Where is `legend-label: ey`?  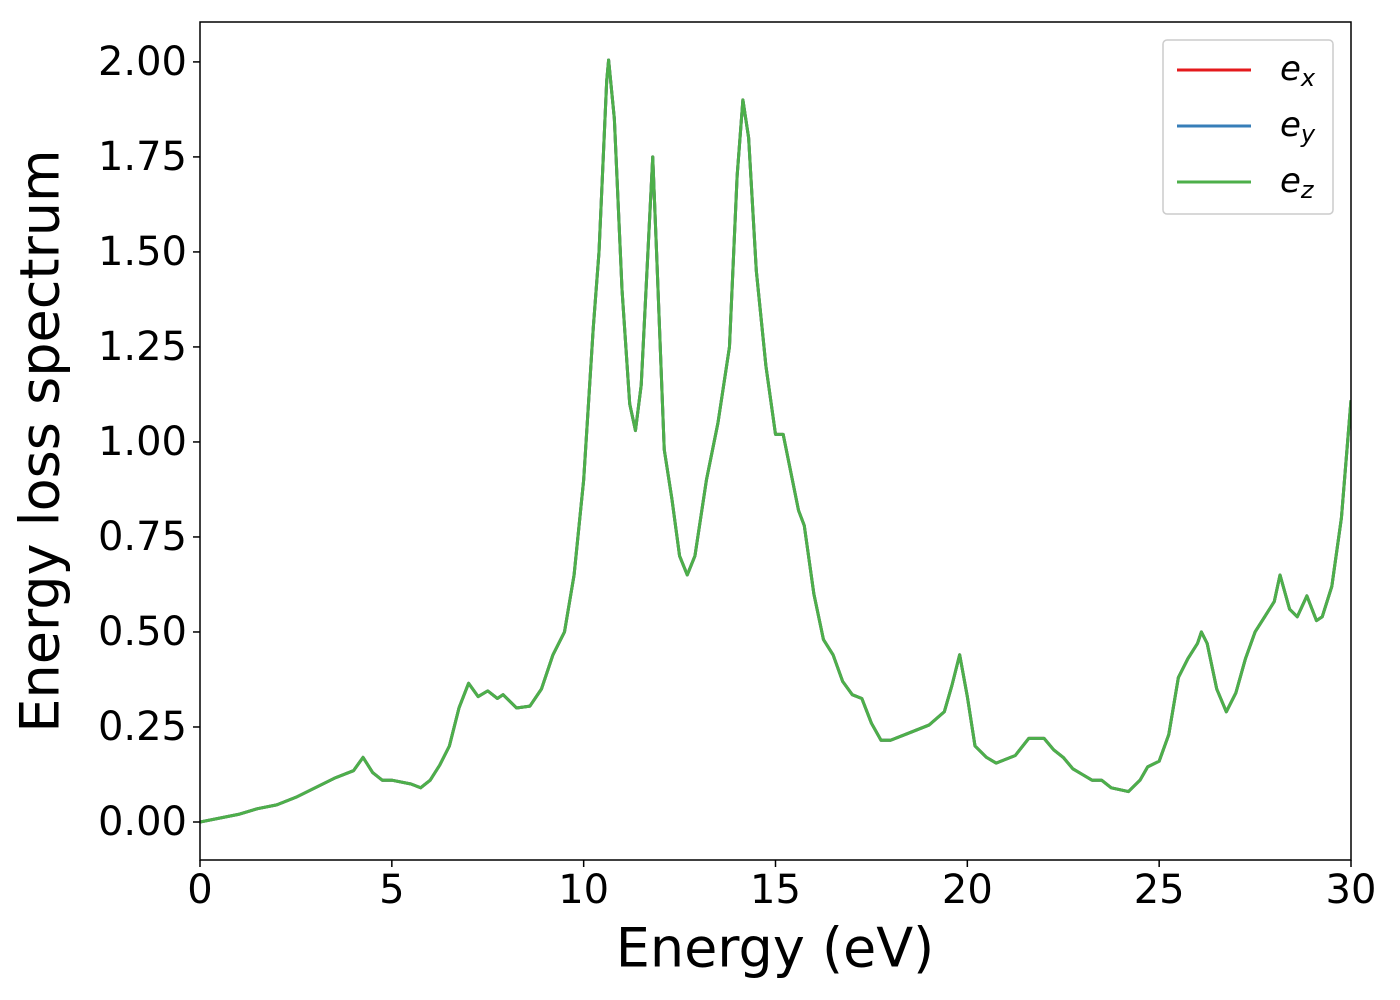 legend-label: ey is located at coordinates (1298, 127).